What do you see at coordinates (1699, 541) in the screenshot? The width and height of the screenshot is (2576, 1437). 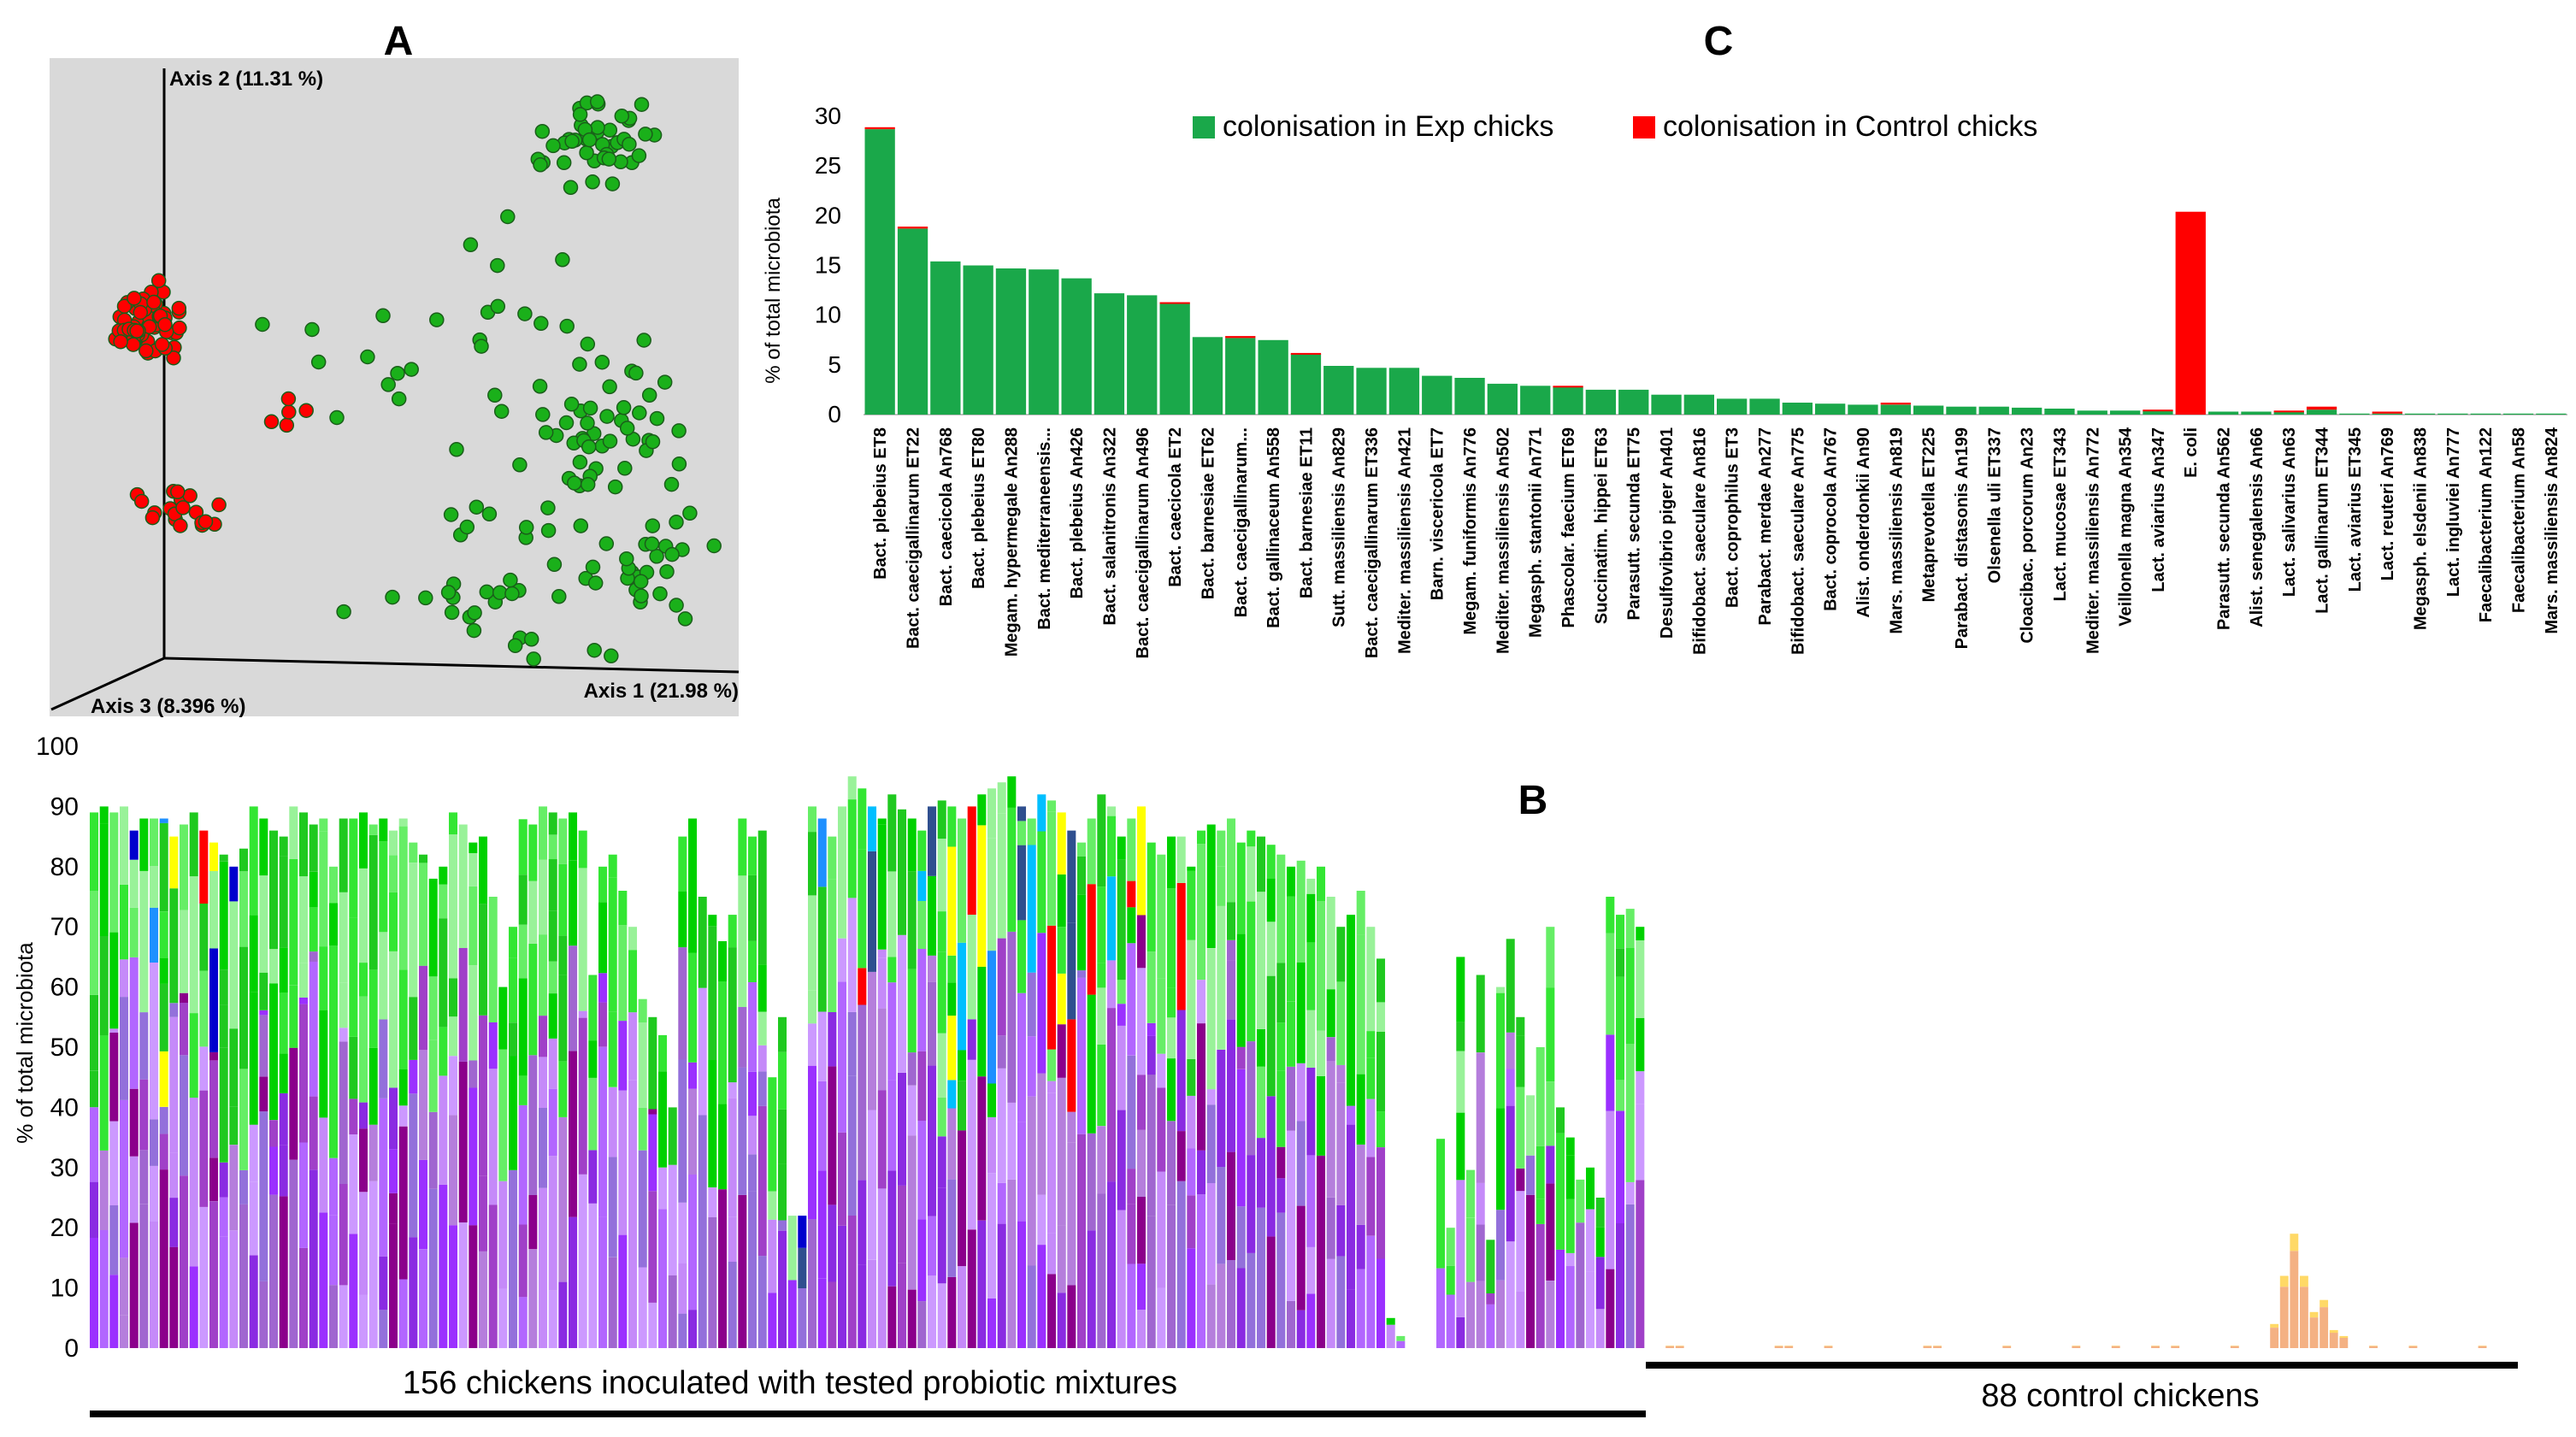 I see `c-category-label: Bifidobact. saeculare An816` at bounding box center [1699, 541].